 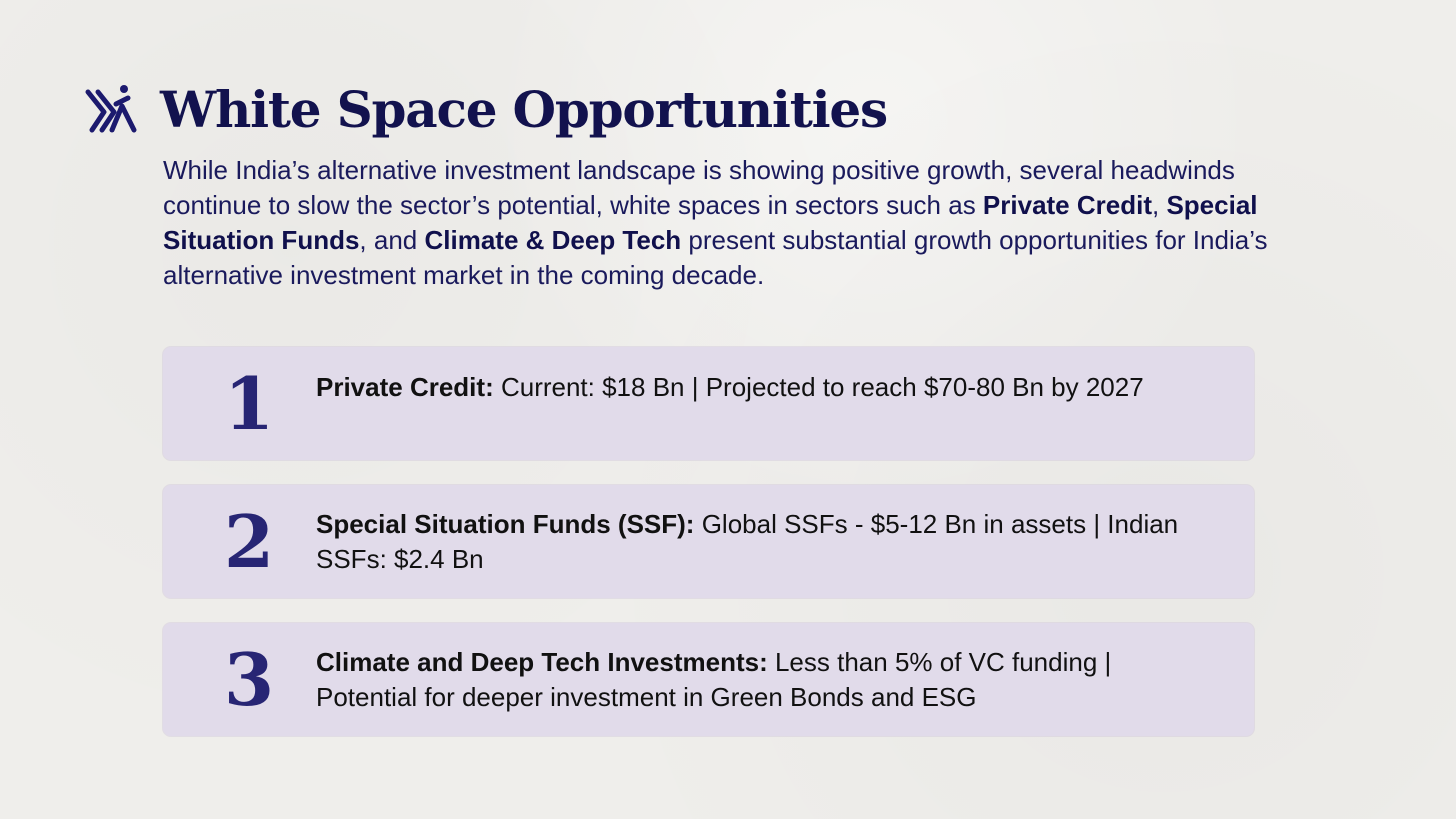 What do you see at coordinates (542, 662) in the screenshot?
I see `card-label: Climate and Deep Tech Investments:` at bounding box center [542, 662].